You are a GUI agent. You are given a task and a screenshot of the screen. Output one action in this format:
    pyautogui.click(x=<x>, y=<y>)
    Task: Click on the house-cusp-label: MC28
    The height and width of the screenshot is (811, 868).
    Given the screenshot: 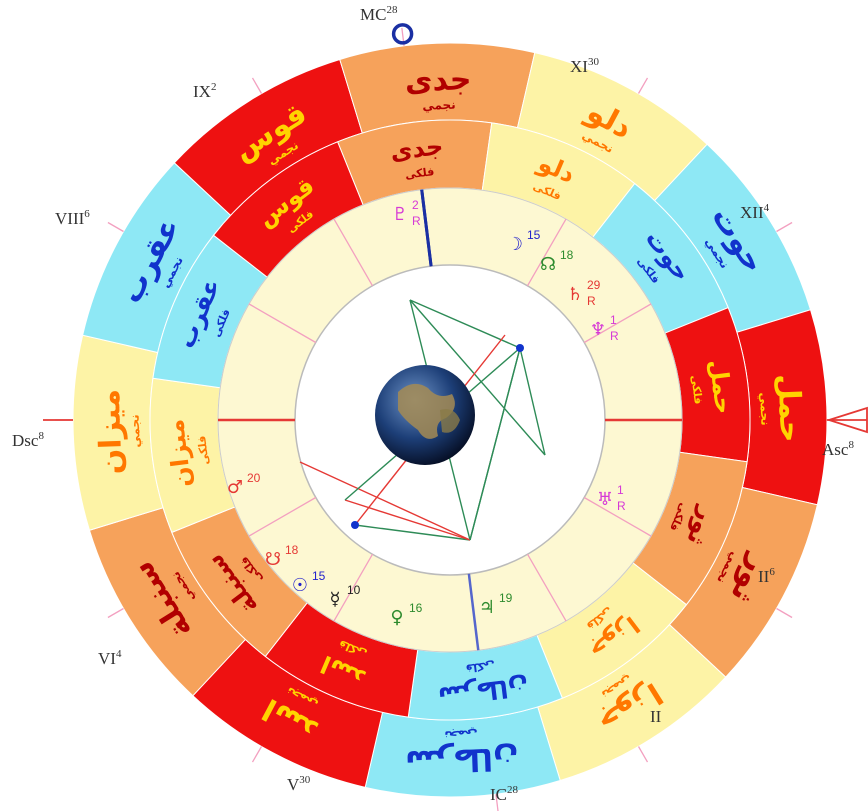 What is the action you would take?
    pyautogui.click(x=379, y=14)
    